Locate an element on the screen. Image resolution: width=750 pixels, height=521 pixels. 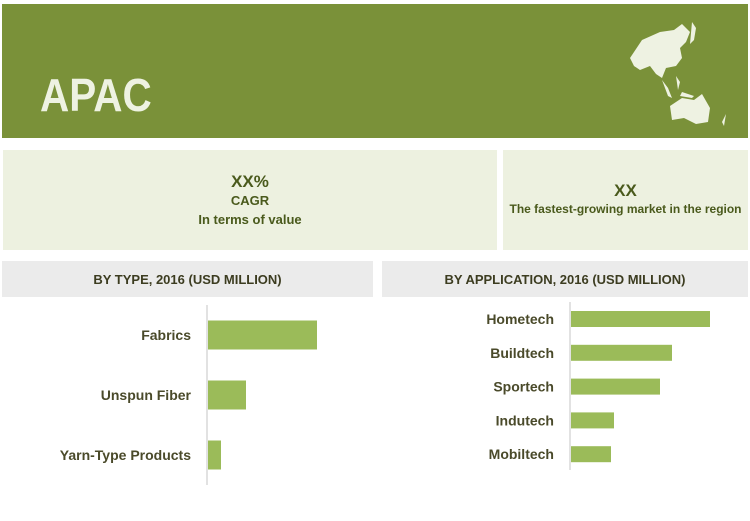
bar-mobiltech is located at coordinates (591, 454).